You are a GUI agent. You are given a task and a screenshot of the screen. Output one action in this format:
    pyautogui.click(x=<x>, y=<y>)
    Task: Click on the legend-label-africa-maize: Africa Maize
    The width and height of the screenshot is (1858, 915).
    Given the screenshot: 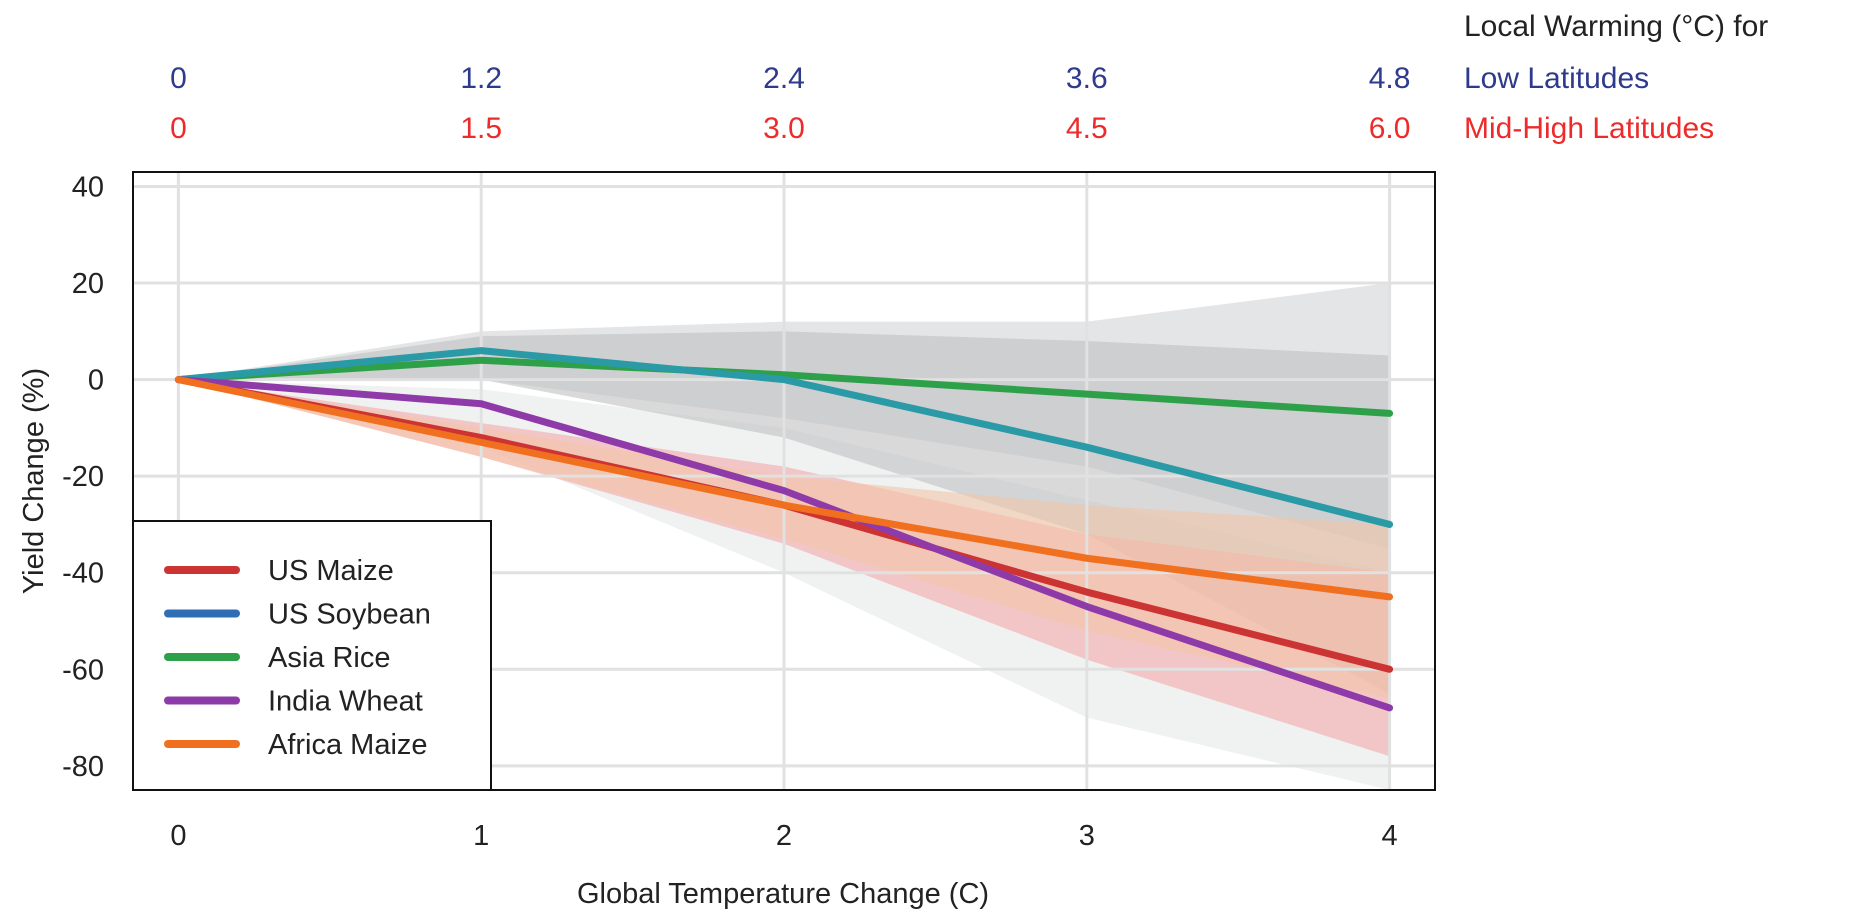 What is the action you would take?
    pyautogui.click(x=348, y=745)
    